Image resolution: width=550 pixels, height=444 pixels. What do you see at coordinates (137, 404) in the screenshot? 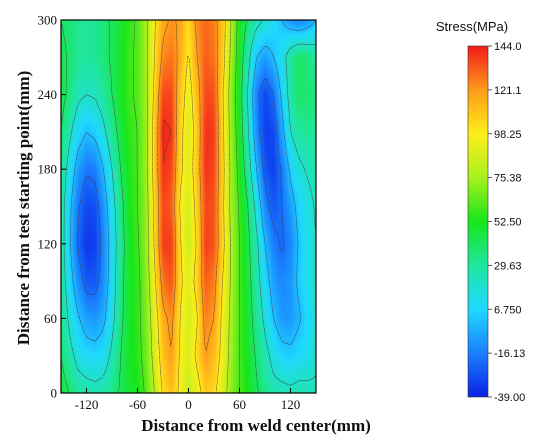
I see `x-tick-label: -60` at bounding box center [137, 404].